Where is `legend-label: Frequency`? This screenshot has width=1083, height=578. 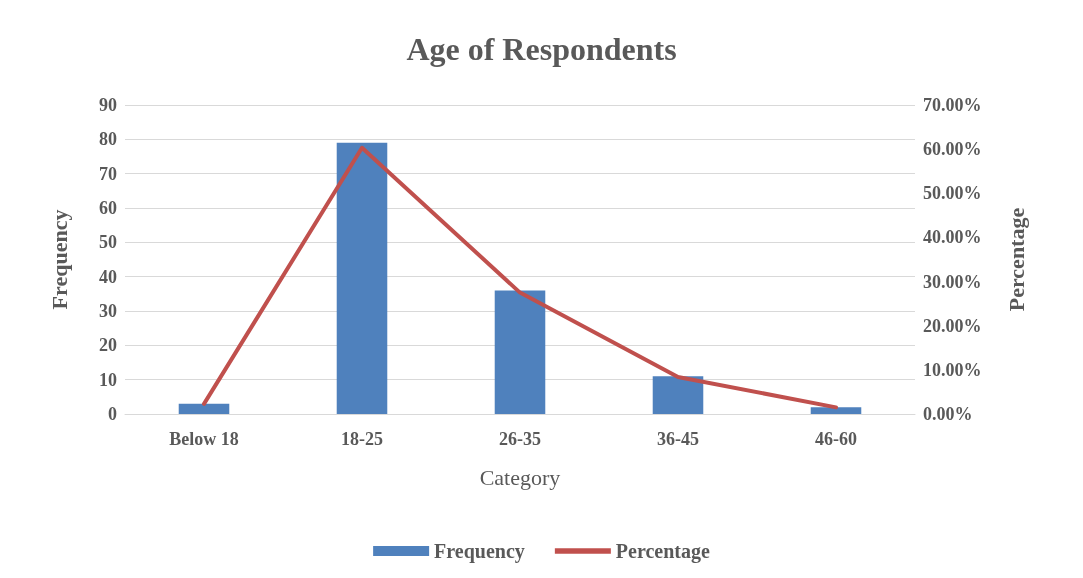
legend-label: Frequency is located at coordinates (479, 551).